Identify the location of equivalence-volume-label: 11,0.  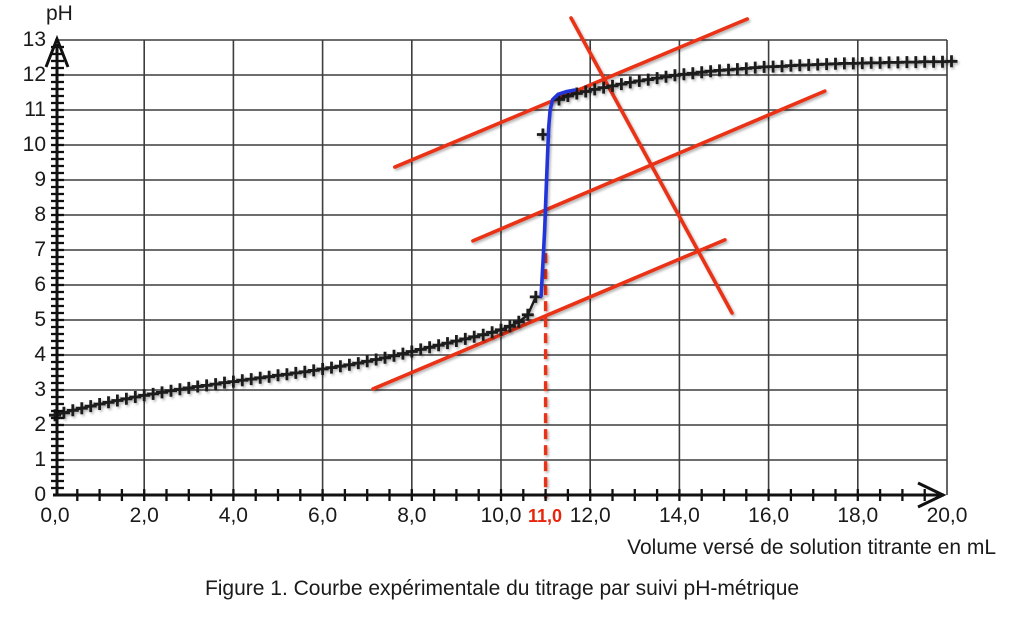
(545, 516).